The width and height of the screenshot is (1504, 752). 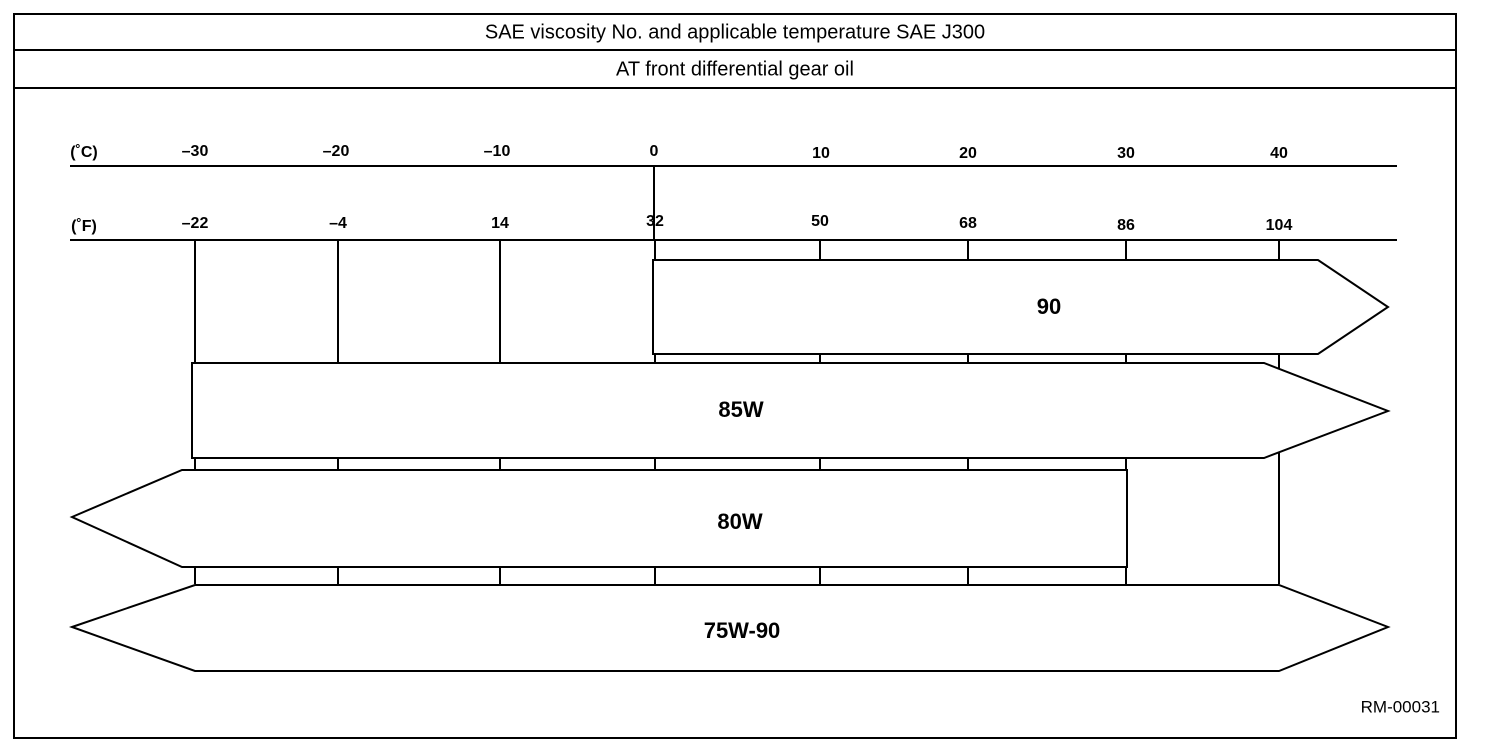 I want to click on fahrenheit-tick-label: –22, so click(x=195, y=223).